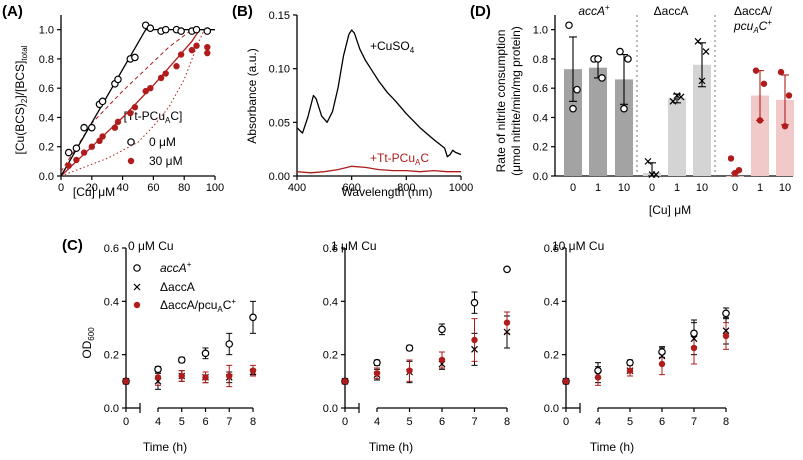  Describe the element at coordinates (330, 409) in the screenshot. I see `panel-c-1-ytick-label: 0.0` at that location.